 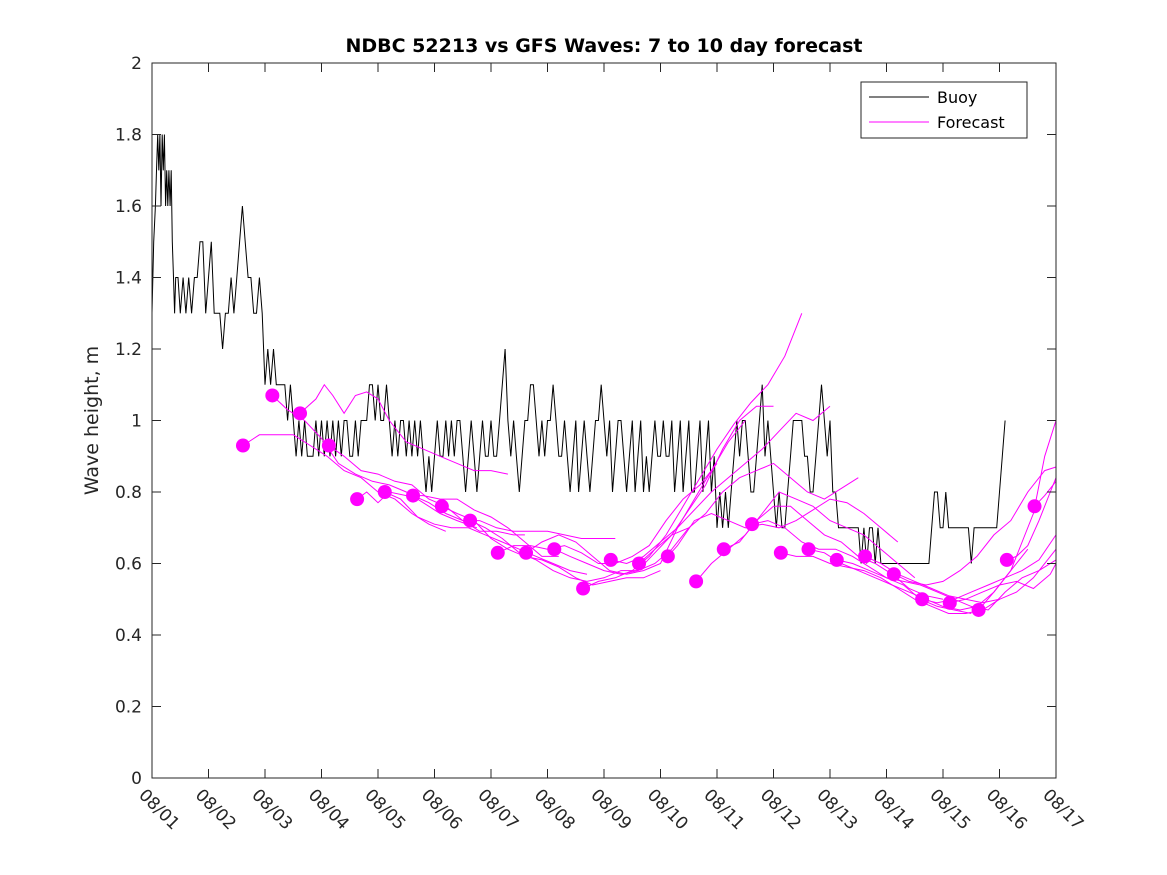 I want to click on y-tick-label: 0.6, so click(x=128, y=565).